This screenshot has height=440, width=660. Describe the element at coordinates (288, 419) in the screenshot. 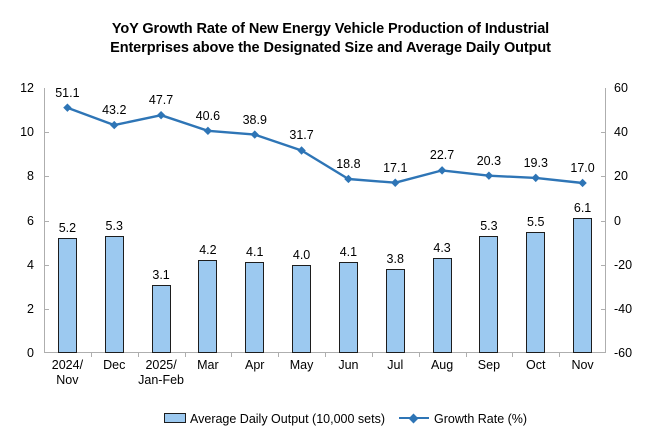

I see `legend-bar-label: Average Daily Output (10,000 sets)` at that location.